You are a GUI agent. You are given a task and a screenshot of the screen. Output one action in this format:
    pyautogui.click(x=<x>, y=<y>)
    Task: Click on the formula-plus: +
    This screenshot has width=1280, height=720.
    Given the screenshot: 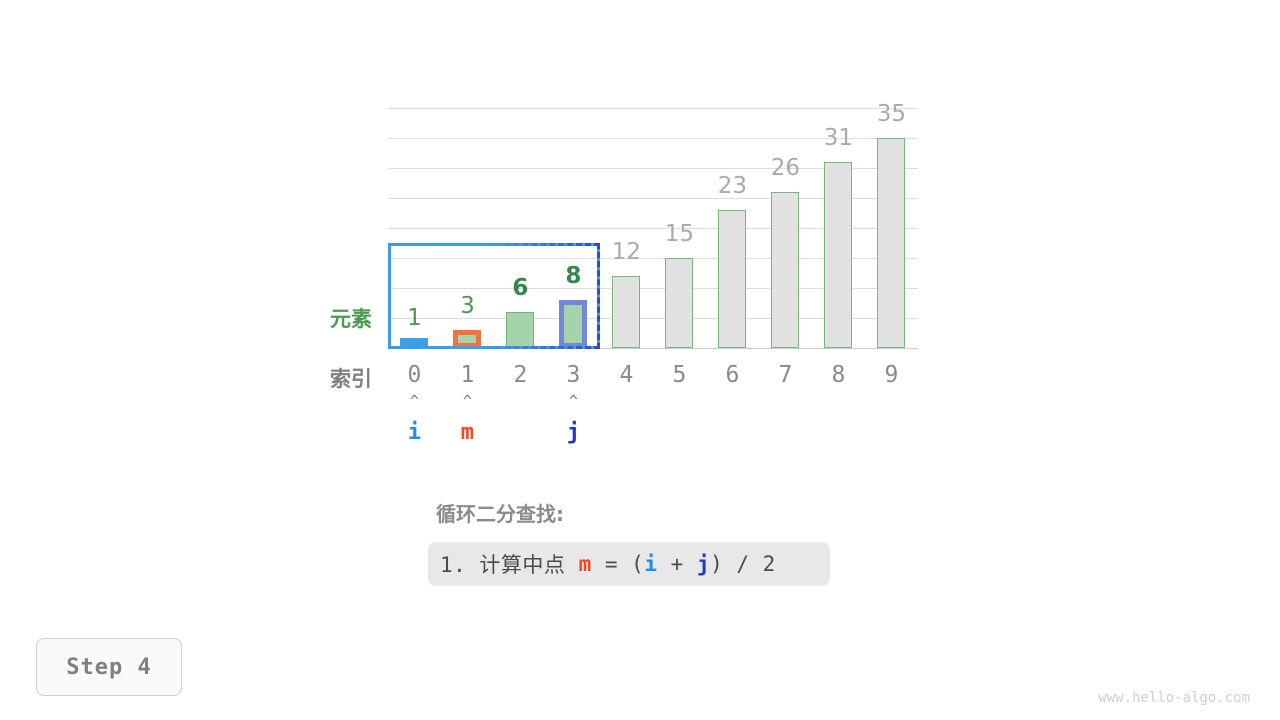 What is the action you would take?
    pyautogui.click(x=677, y=564)
    